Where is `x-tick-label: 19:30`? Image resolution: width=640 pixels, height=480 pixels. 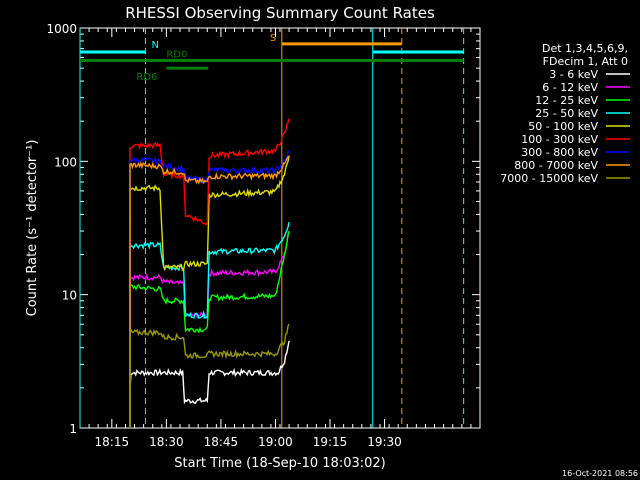
x-tick-label: 19:30 is located at coordinates (384, 442).